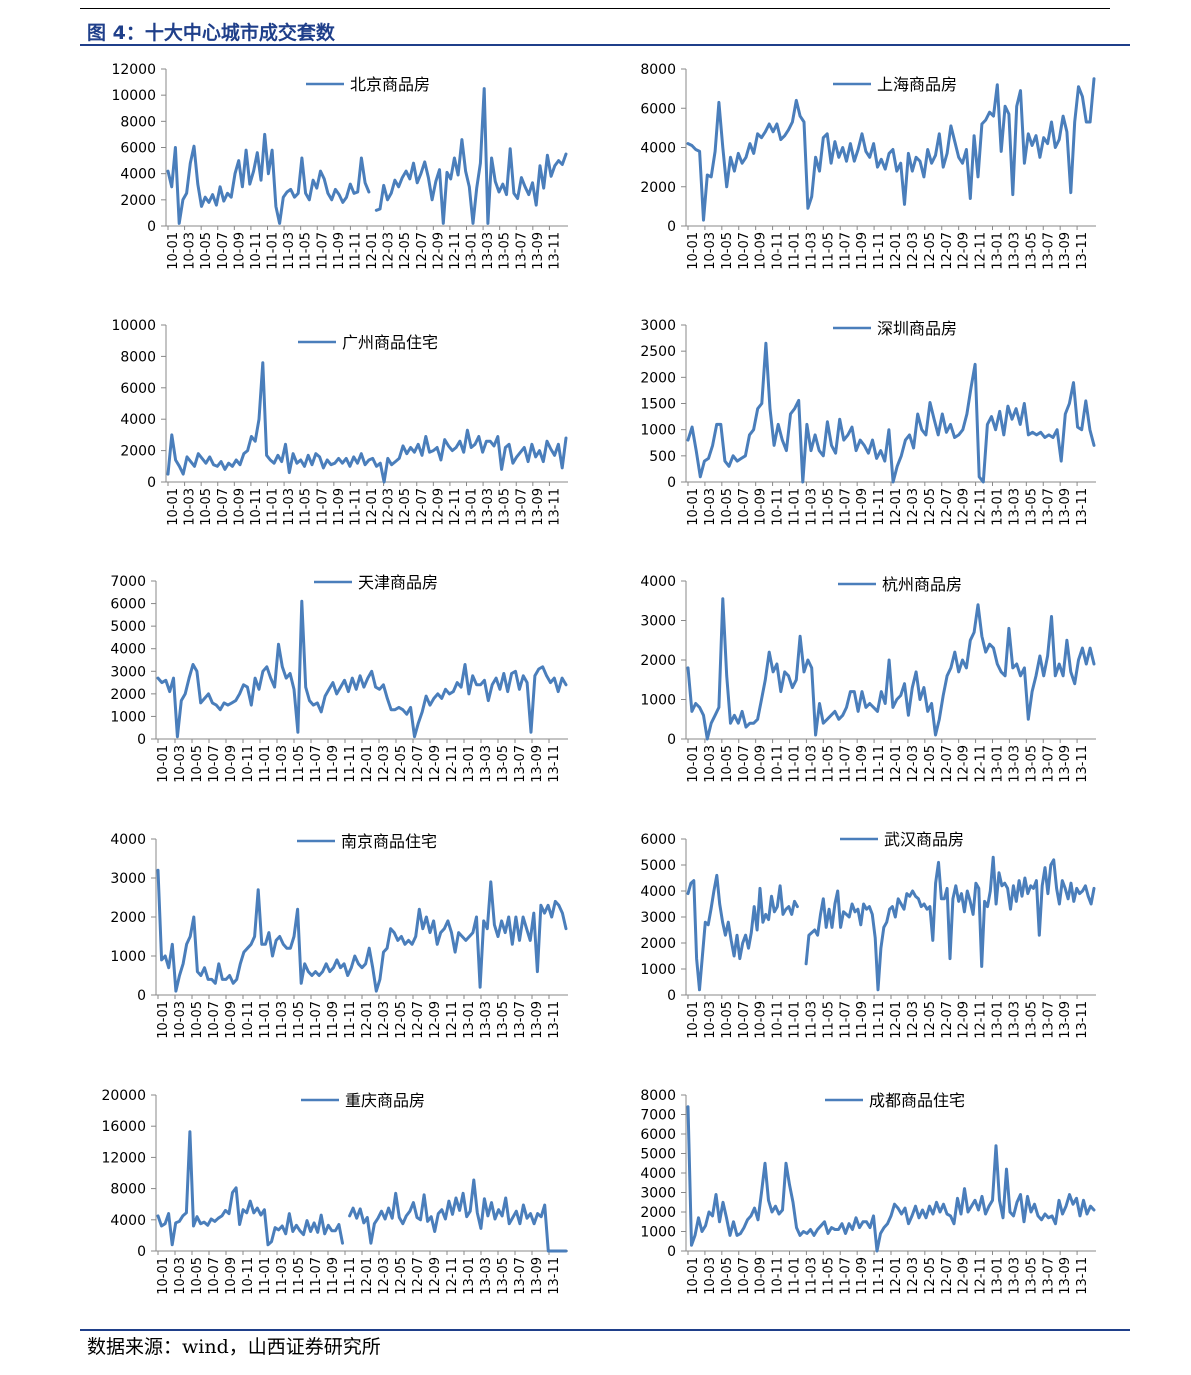 The image size is (1191, 1375). Describe the element at coordinates (658, 1233) in the screenshot. I see `y-tick-label: 1000` at that location.